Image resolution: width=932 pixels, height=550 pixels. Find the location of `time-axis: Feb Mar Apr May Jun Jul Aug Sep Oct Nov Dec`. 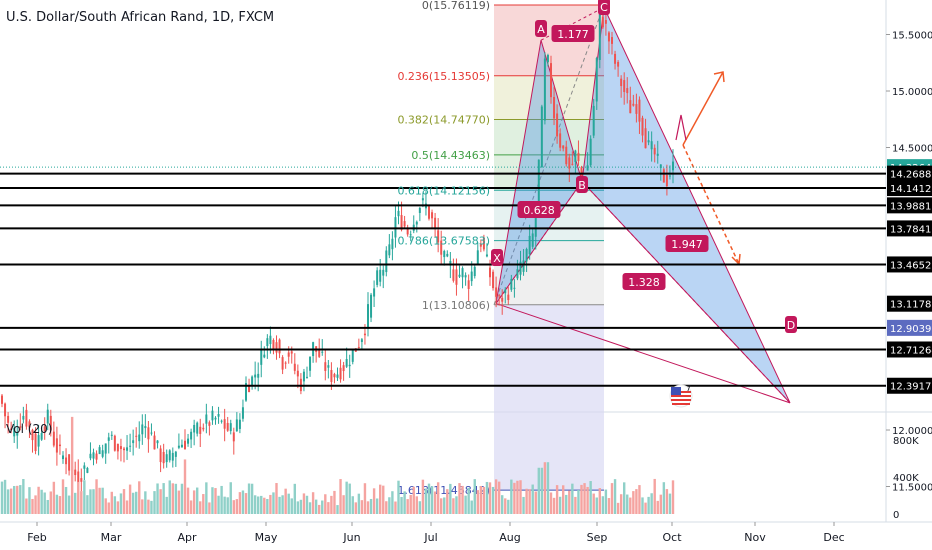

time-axis: Feb Mar Apr May Jun Jul Aug Sep Oct Nov Dec is located at coordinates (436, 533).